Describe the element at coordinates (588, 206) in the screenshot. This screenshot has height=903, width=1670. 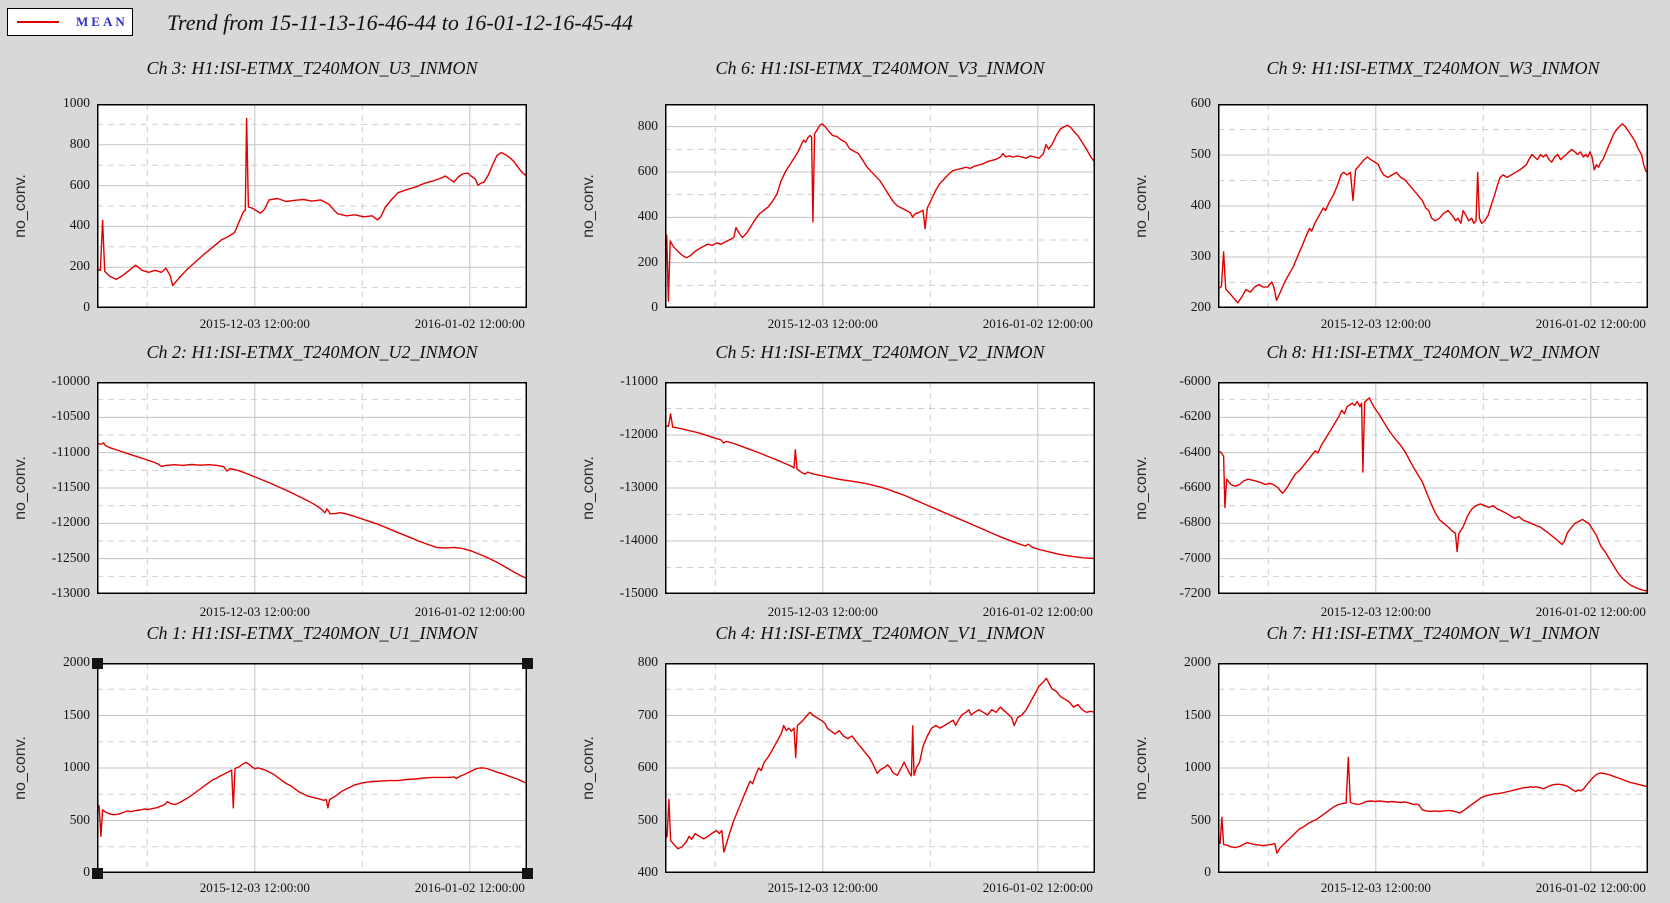
I see `y-axis-label: no_conv.` at that location.